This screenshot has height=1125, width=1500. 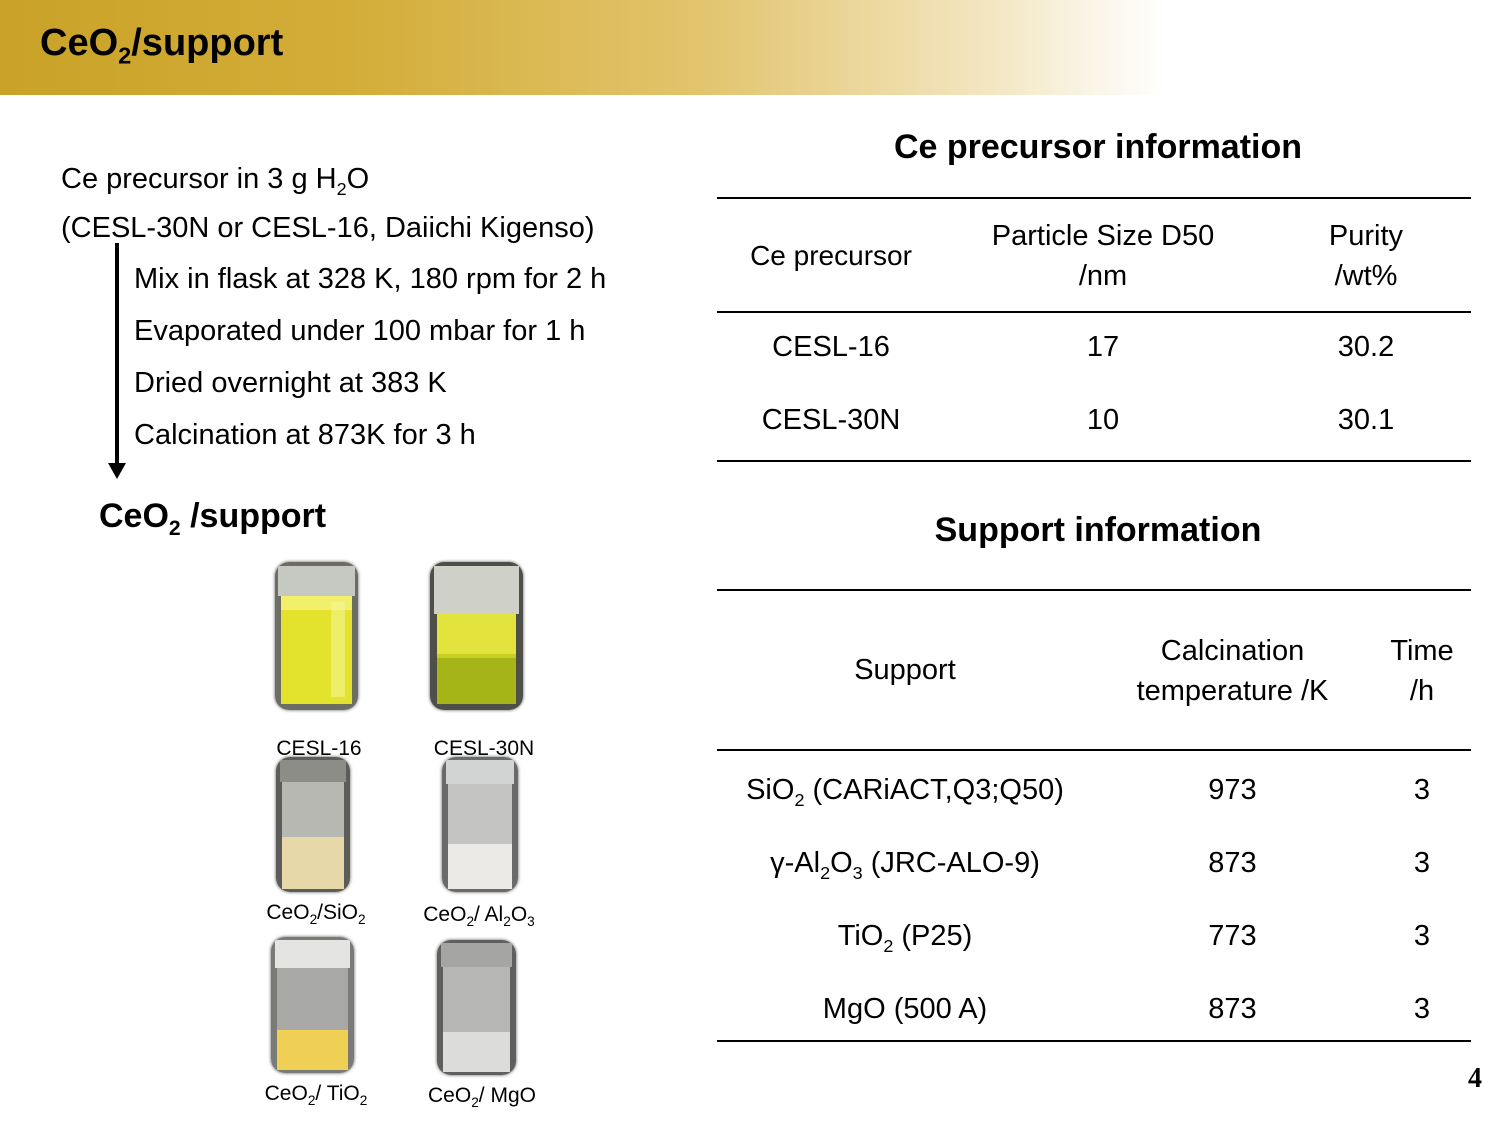 I want to click on table-cell: MgO (500 A), so click(x=905, y=1009).